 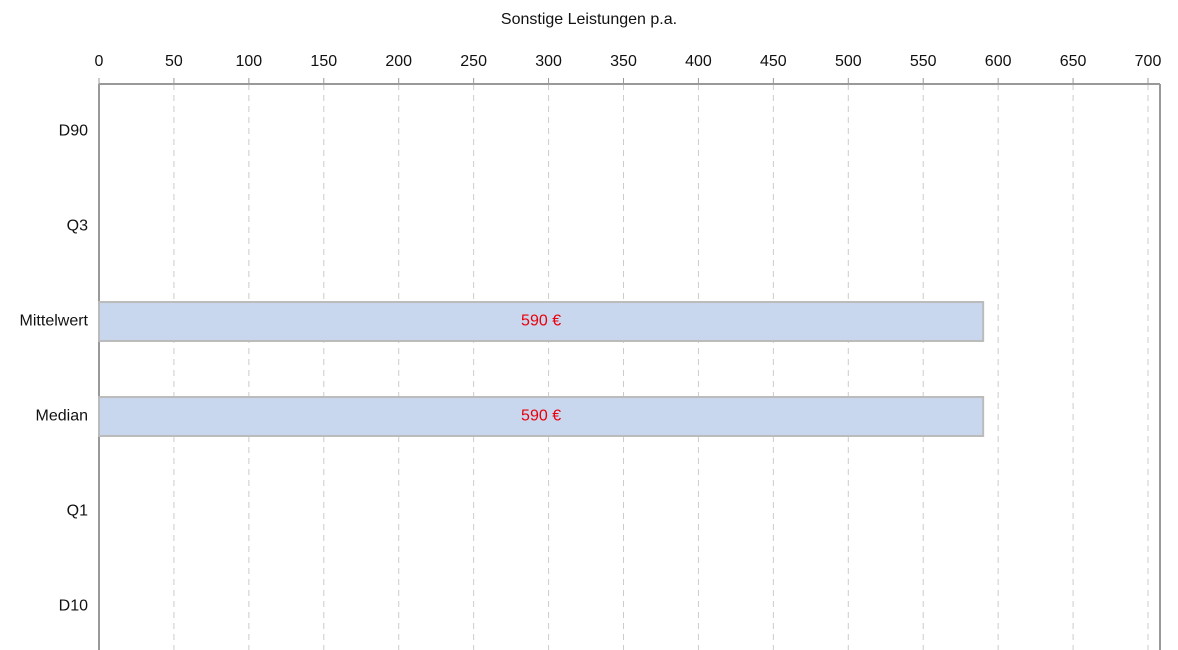 What do you see at coordinates (77, 511) in the screenshot?
I see `y-tick-label: Q1` at bounding box center [77, 511].